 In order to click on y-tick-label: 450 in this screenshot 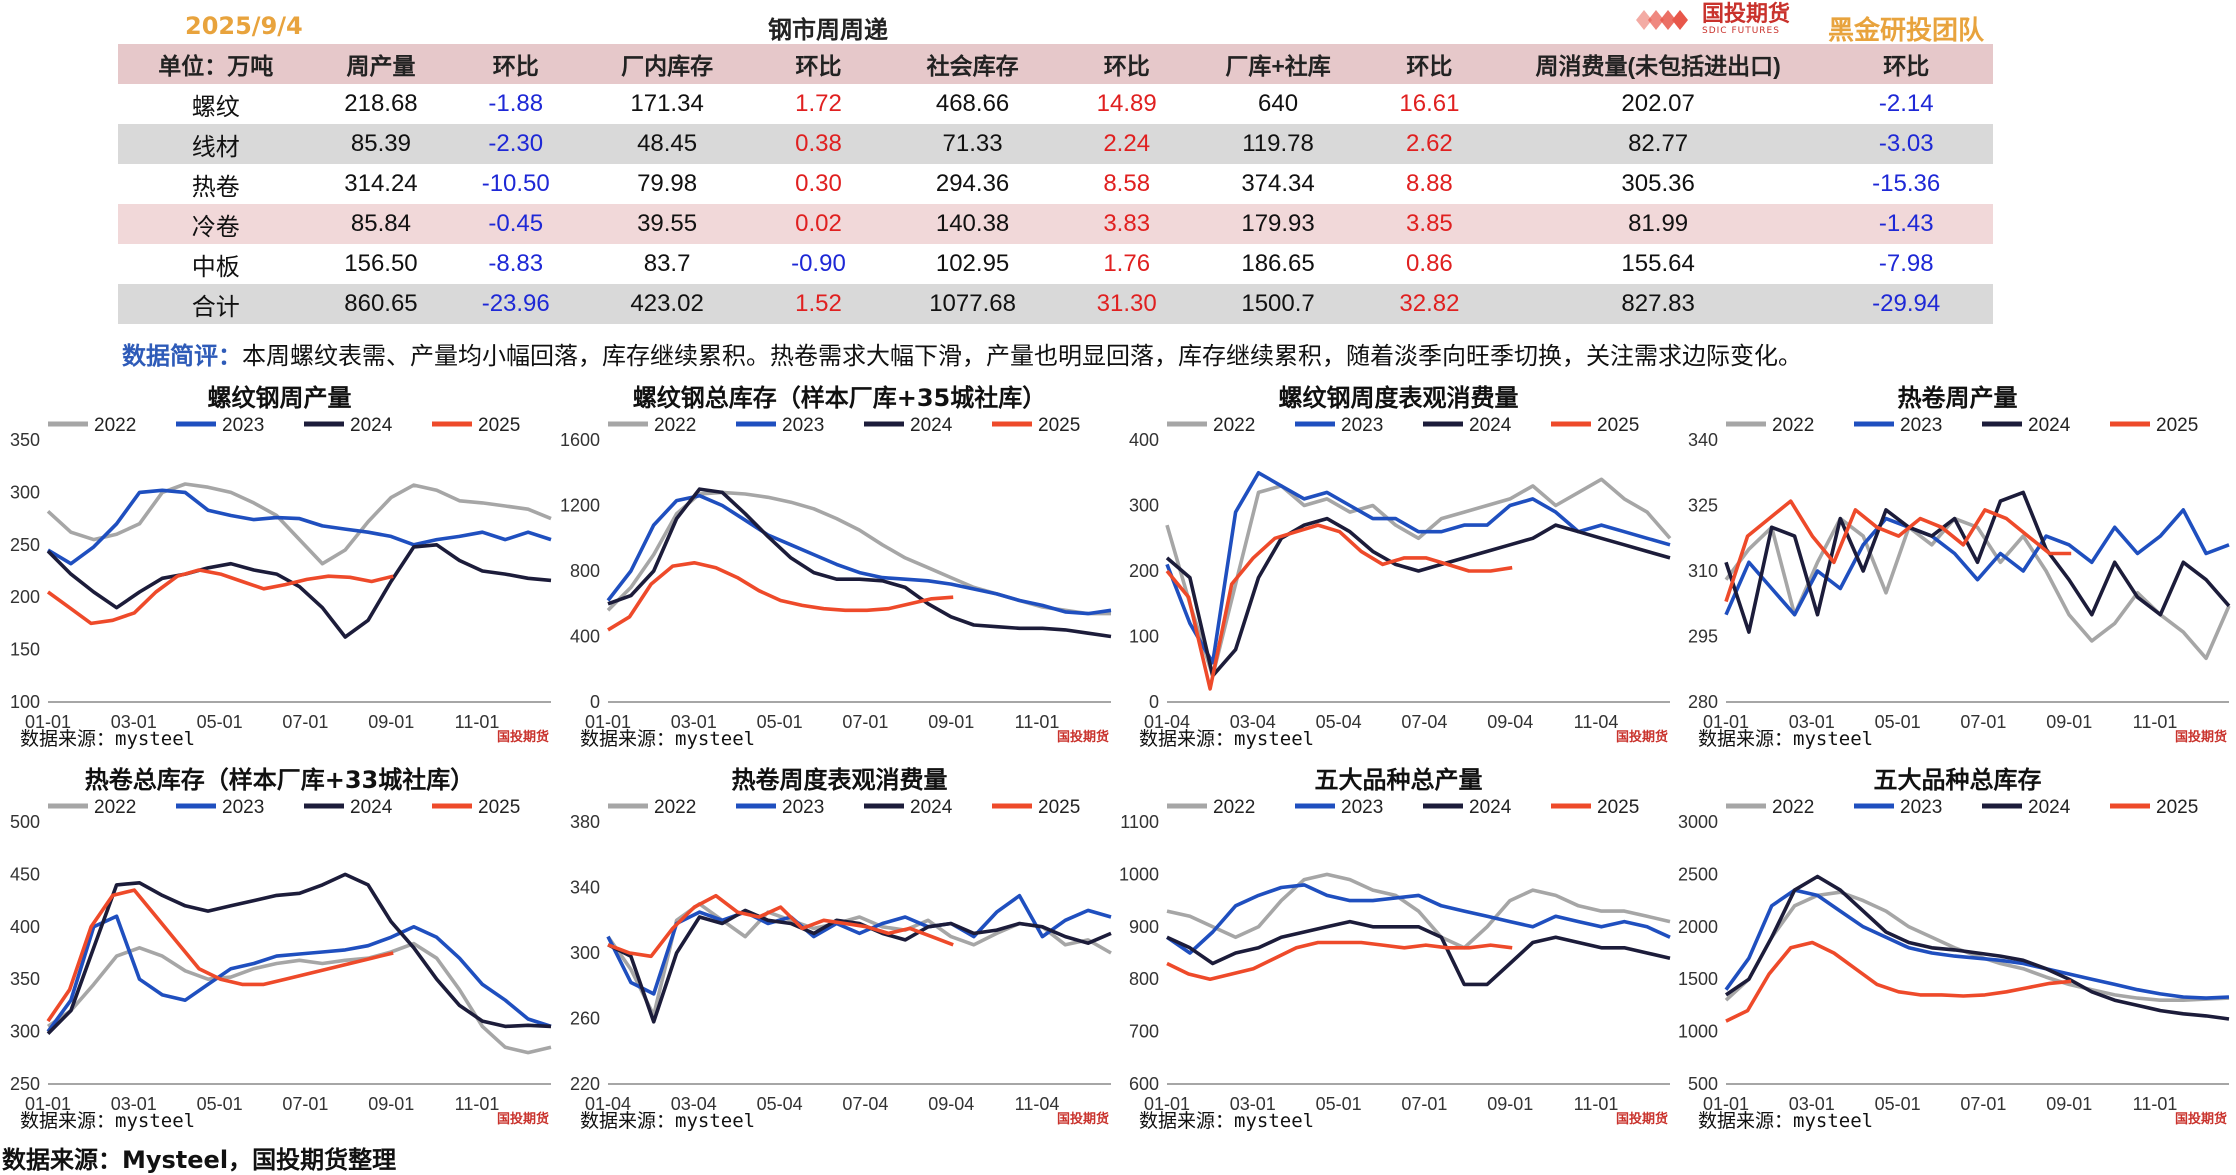, I will do `click(25, 874)`.